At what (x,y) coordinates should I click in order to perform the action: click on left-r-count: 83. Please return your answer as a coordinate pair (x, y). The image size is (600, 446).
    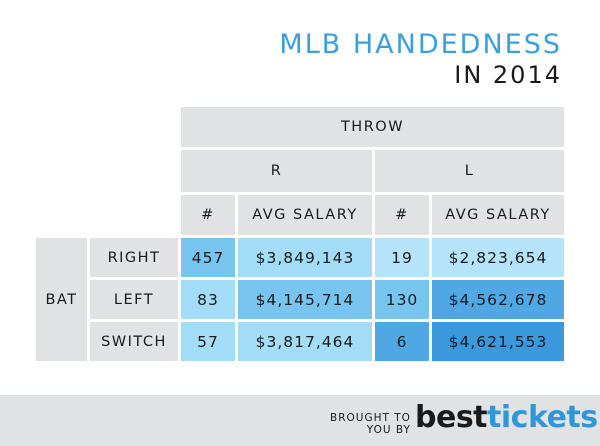
    Looking at the image, I should click on (208, 299).